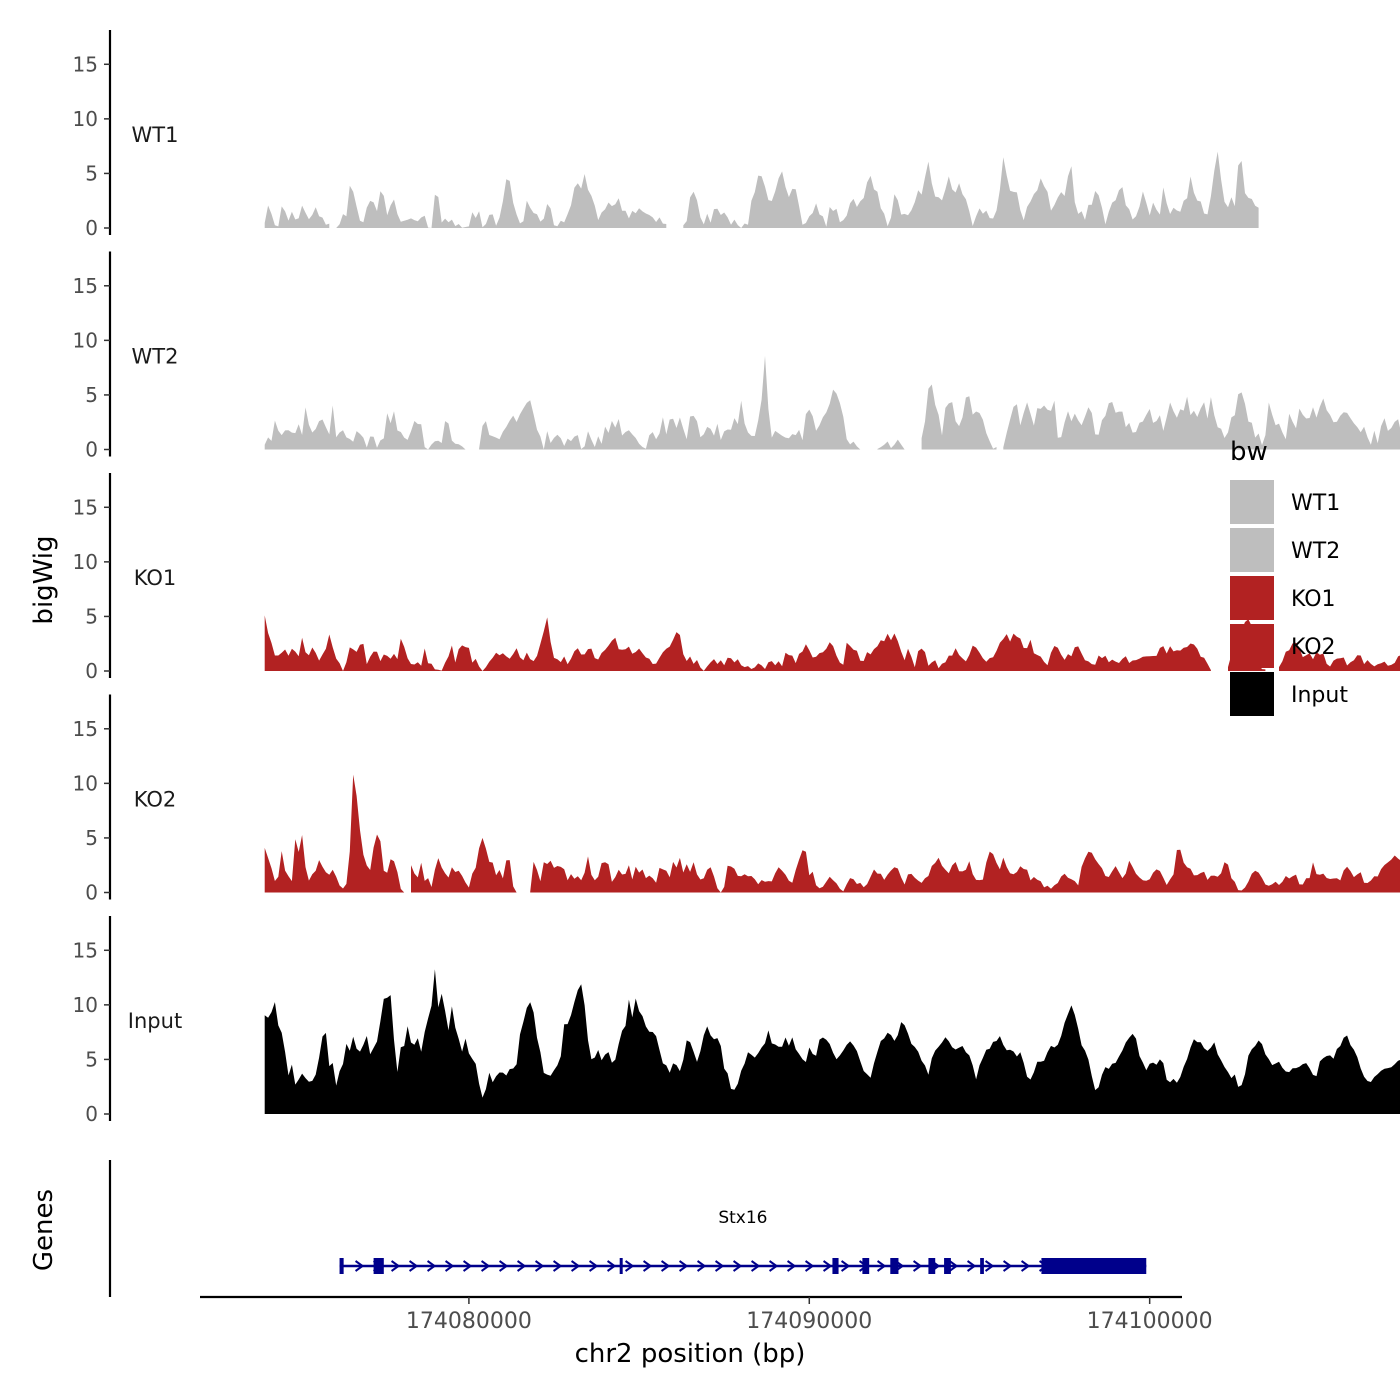 The height and width of the screenshot is (1400, 1400). Describe the element at coordinates (690, 1354) in the screenshot. I see `x-axis-label: chr2 position (bp)` at that location.